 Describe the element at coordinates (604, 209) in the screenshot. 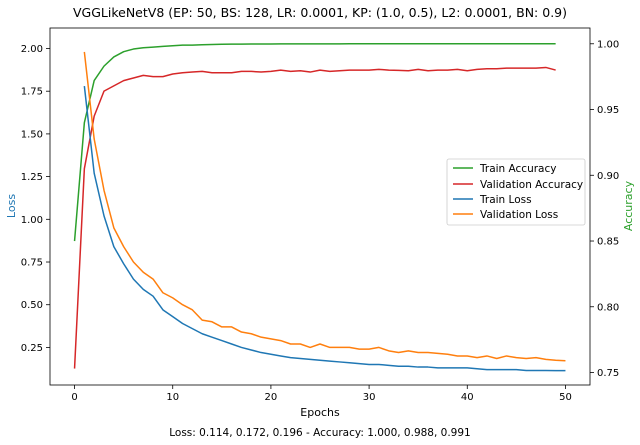

I see `right-y-axis: 0.75 0.80 0.85 0.90 0.95 1.00` at that location.